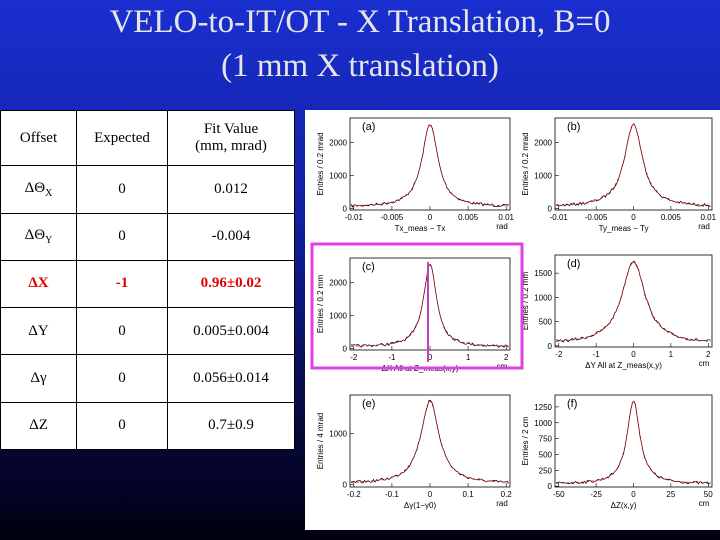 This screenshot has height=540, width=720. Describe the element at coordinates (624, 228) in the screenshot. I see `caption: Ty_meas − Ty` at that location.